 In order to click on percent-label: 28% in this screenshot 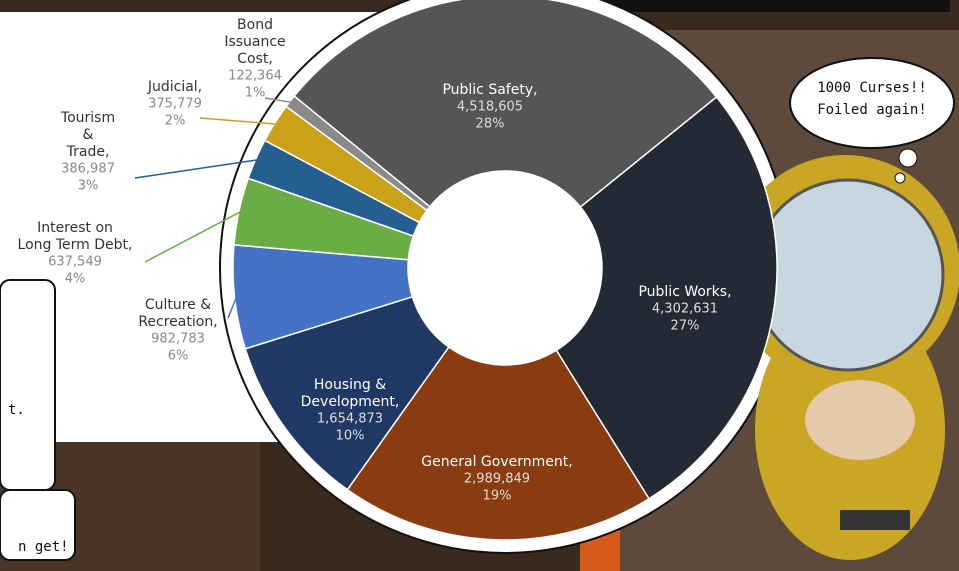, I will do `click(490, 124)`.